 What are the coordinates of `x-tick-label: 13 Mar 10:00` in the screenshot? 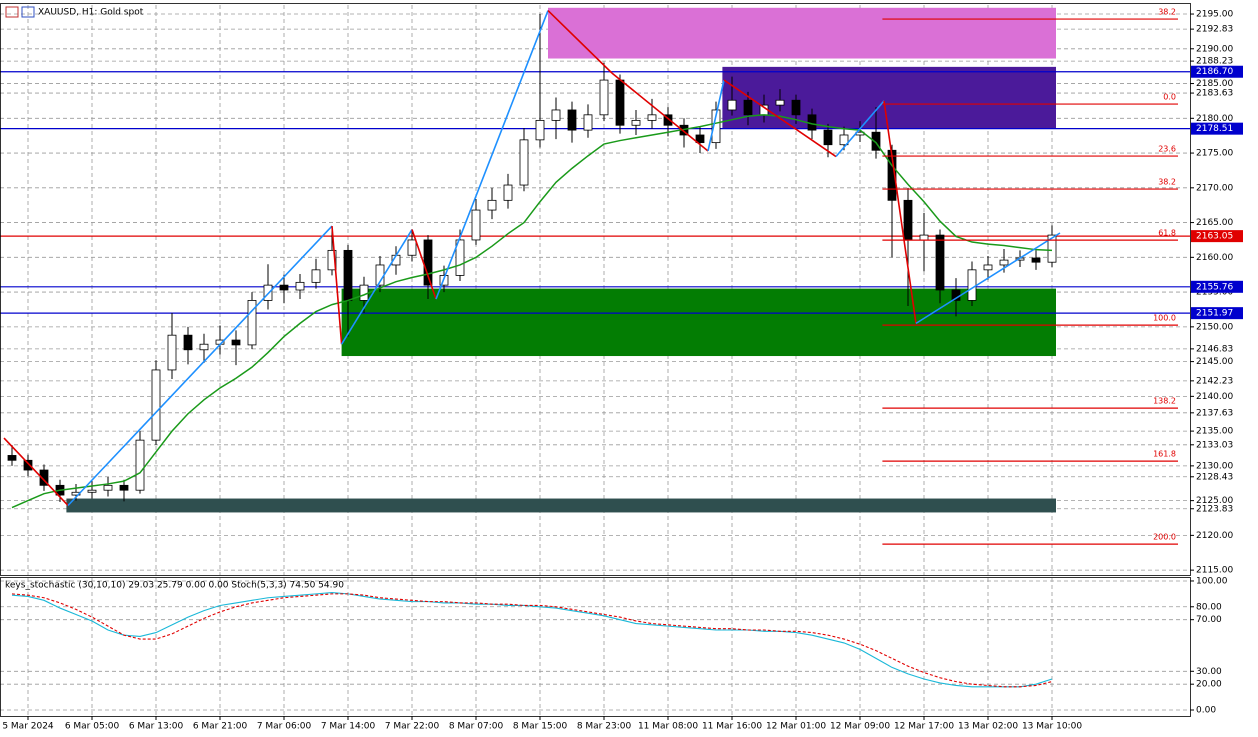 It's located at (1052, 727).